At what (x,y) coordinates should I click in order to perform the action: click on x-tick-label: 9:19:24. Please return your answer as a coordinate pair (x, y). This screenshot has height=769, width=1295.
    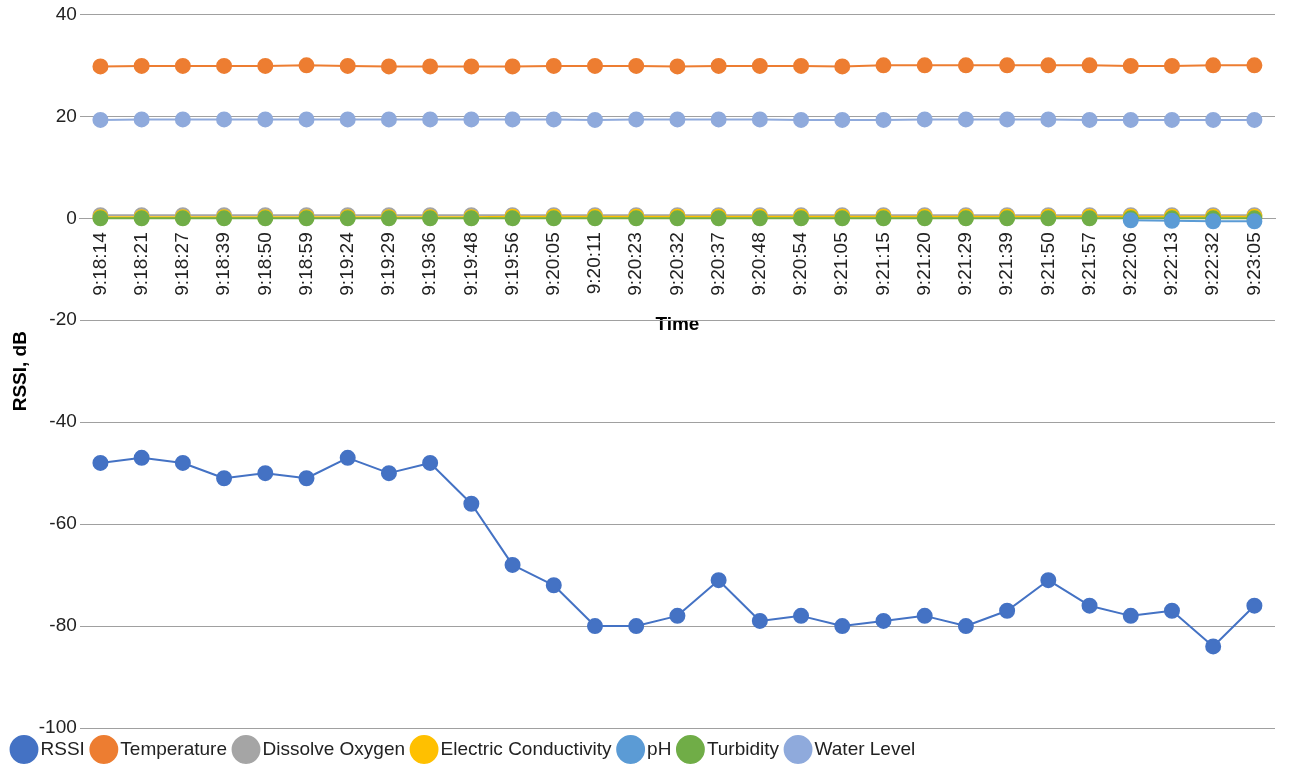
    Looking at the image, I should click on (346, 263).